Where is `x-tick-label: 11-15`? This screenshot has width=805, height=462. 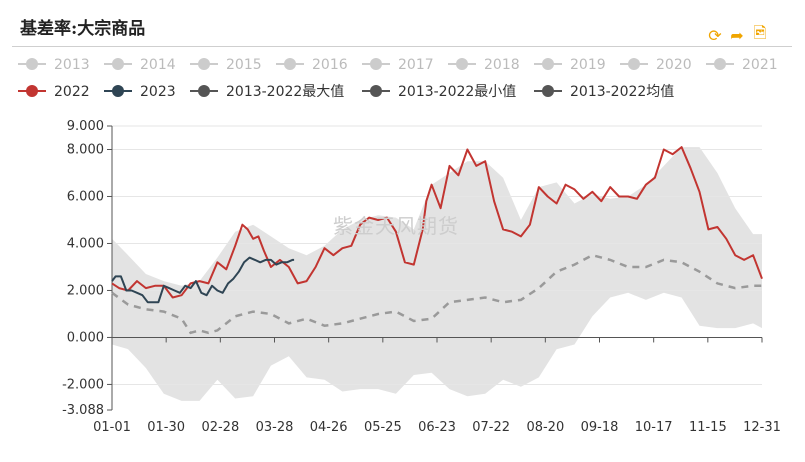
x-tick-label: 11-15 is located at coordinates (708, 427).